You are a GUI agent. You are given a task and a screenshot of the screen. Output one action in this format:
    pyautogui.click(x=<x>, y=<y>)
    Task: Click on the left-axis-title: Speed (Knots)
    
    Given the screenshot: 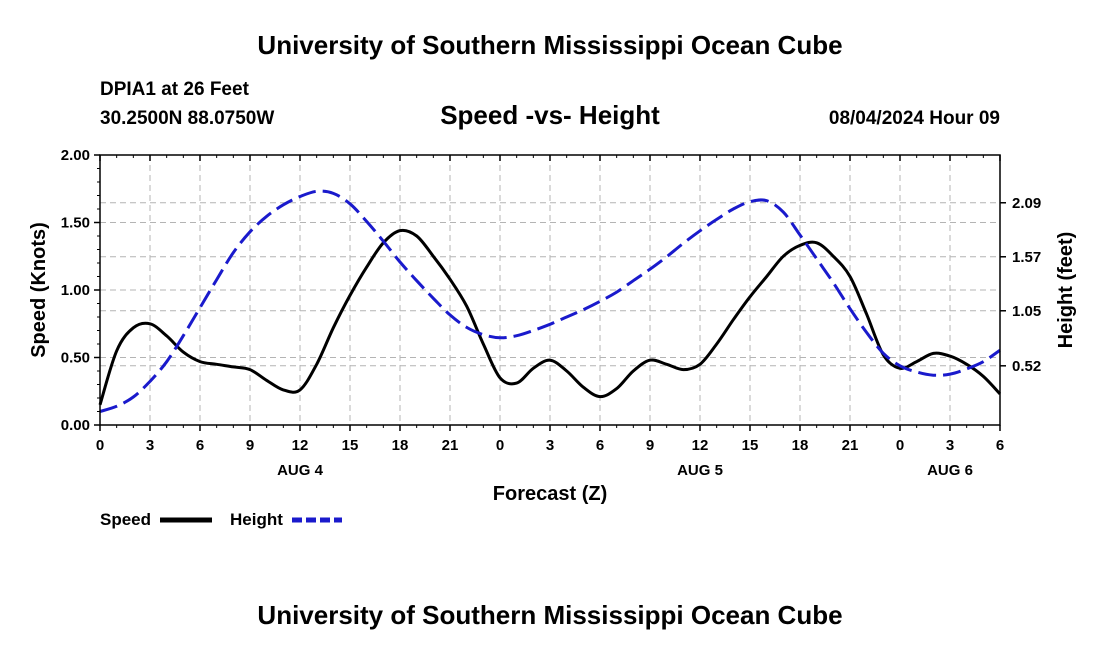 What is the action you would take?
    pyautogui.click(x=39, y=290)
    